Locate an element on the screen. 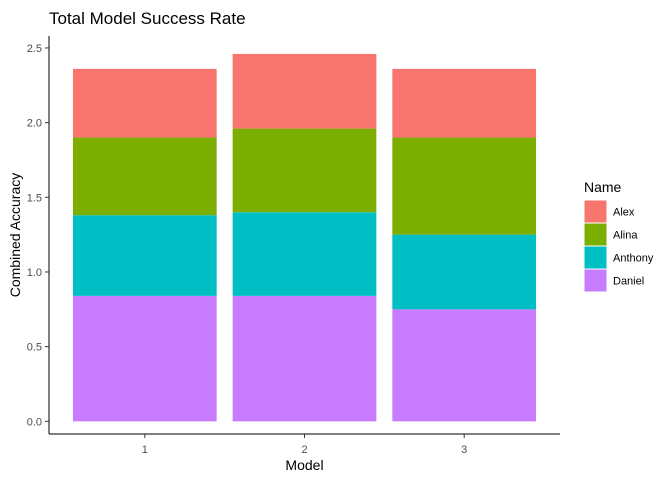 The width and height of the screenshot is (672, 480). legend-label-daniel: Daniel is located at coordinates (628, 282).